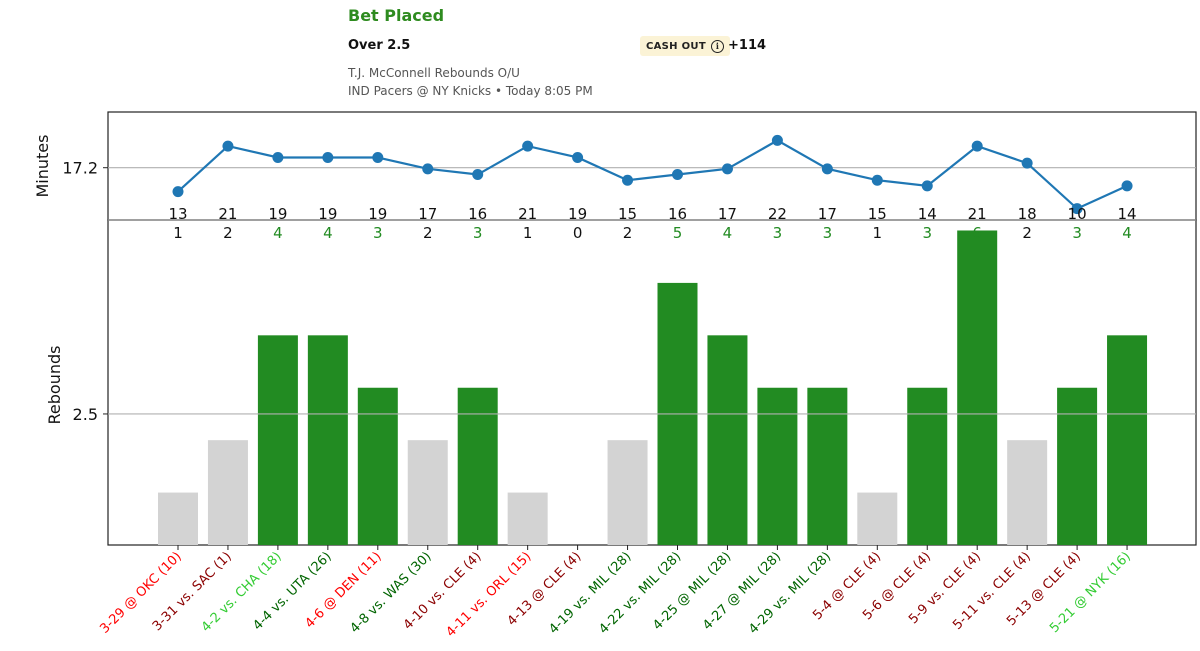  I want to click on game-label: 4-11 vs. ORL (15), so click(488, 594).